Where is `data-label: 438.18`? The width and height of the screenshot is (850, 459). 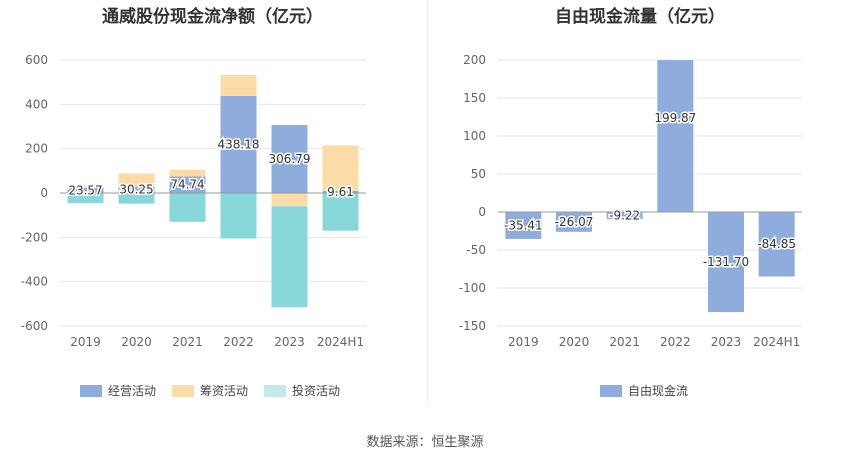 data-label: 438.18 is located at coordinates (239, 144).